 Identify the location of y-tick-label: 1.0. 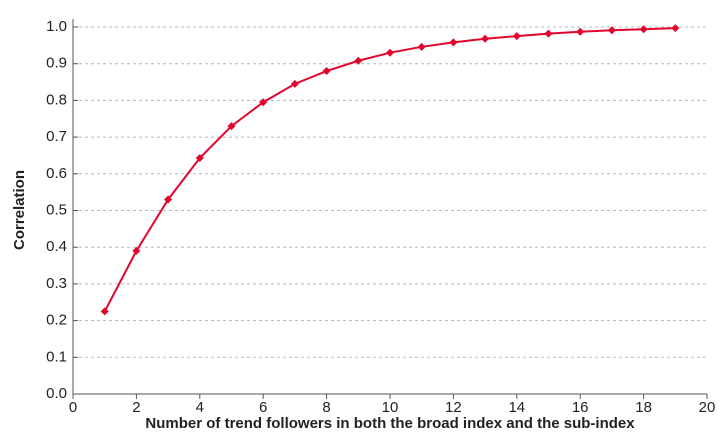
(56, 26).